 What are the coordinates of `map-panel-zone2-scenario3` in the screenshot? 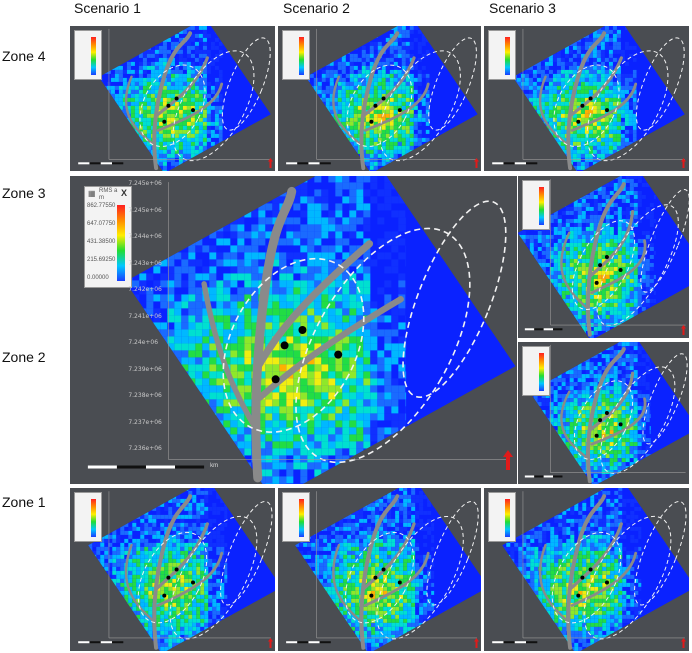 It's located at (603, 413).